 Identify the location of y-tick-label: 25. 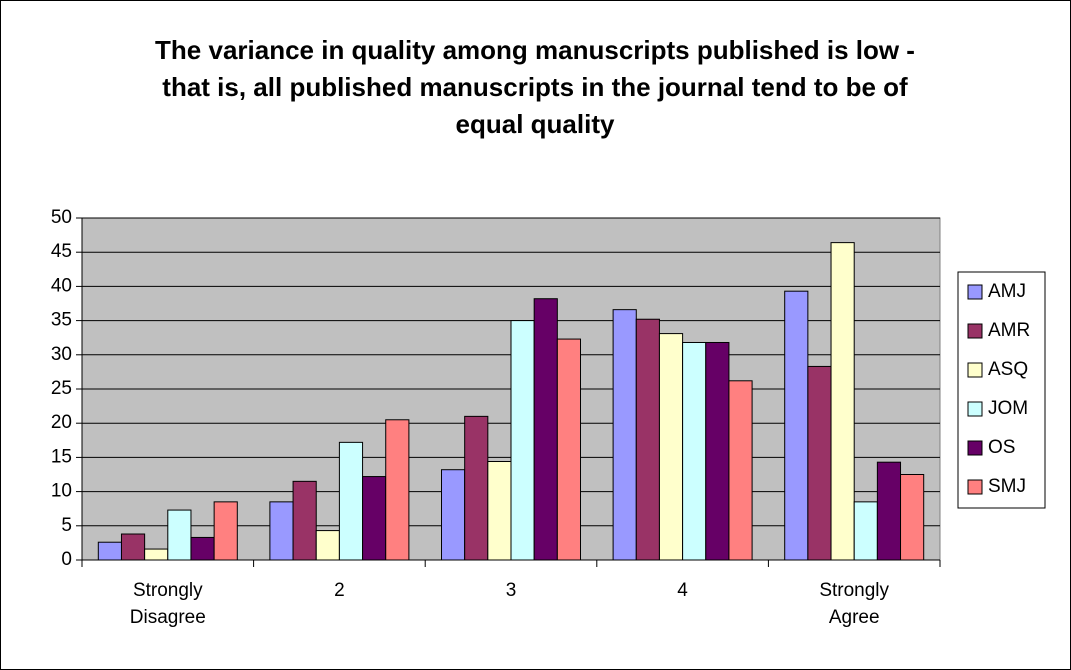
(61, 388).